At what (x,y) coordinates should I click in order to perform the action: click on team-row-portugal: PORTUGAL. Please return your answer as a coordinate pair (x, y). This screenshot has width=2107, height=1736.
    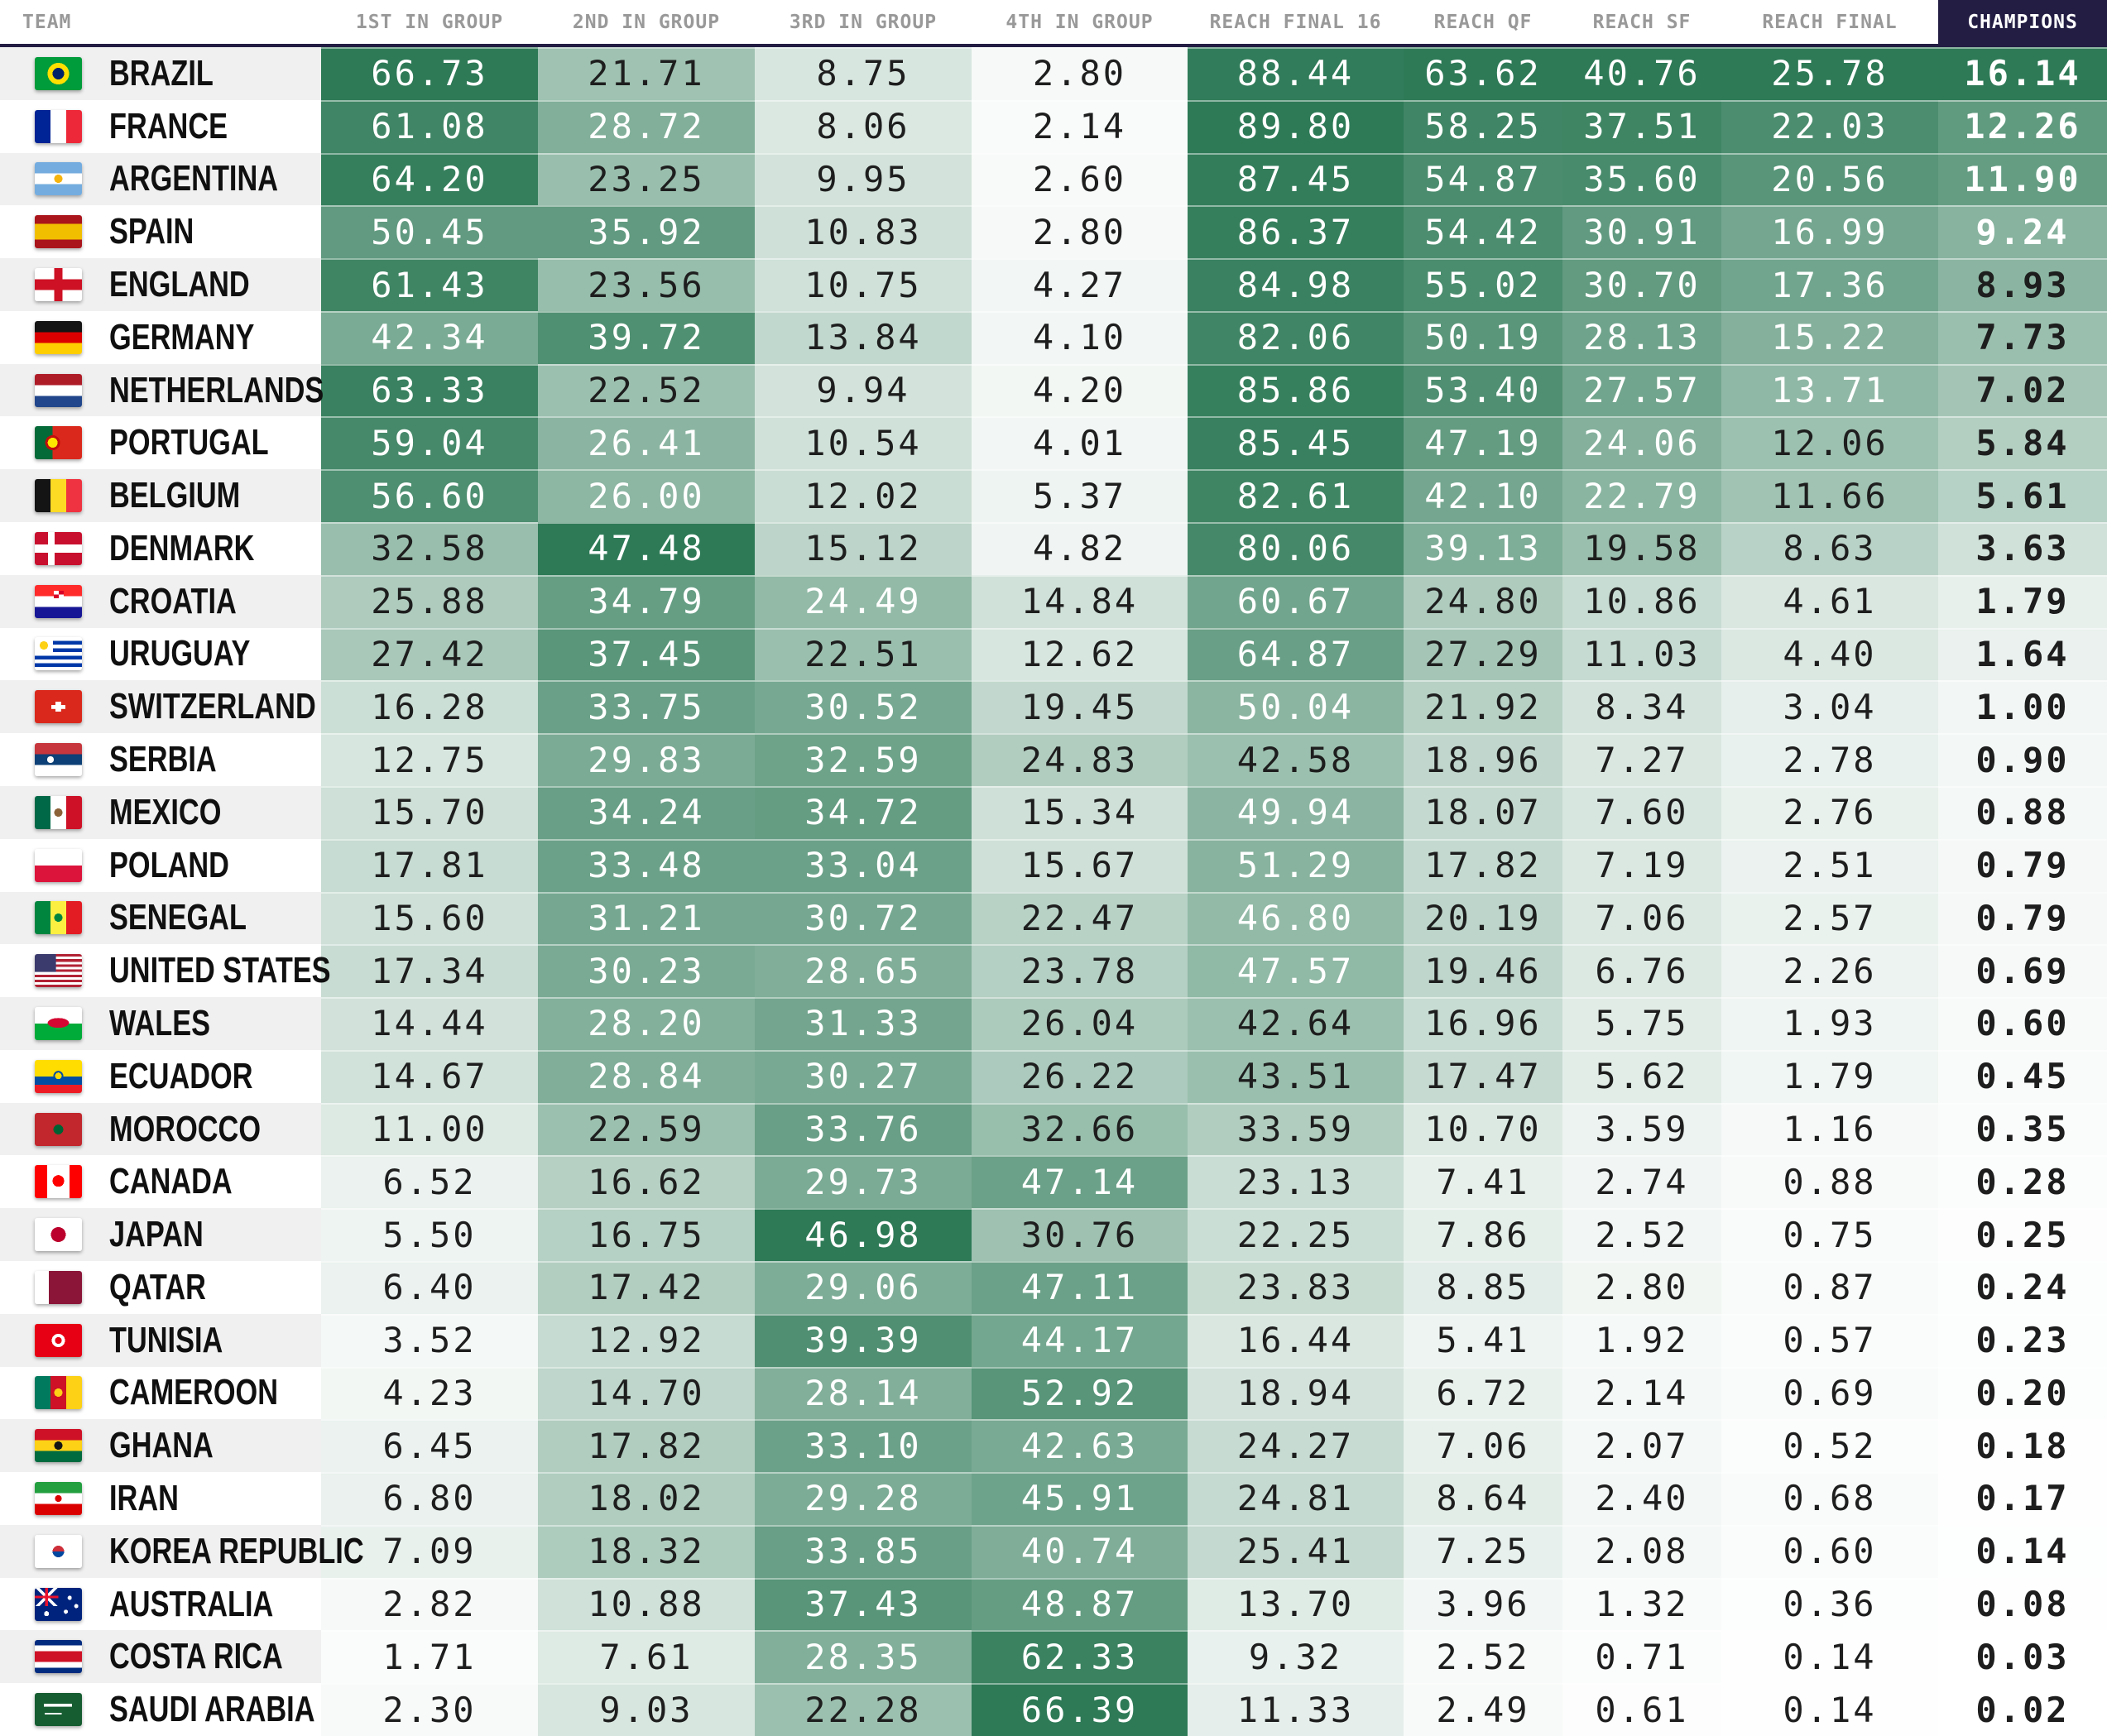
    Looking at the image, I should click on (160, 443).